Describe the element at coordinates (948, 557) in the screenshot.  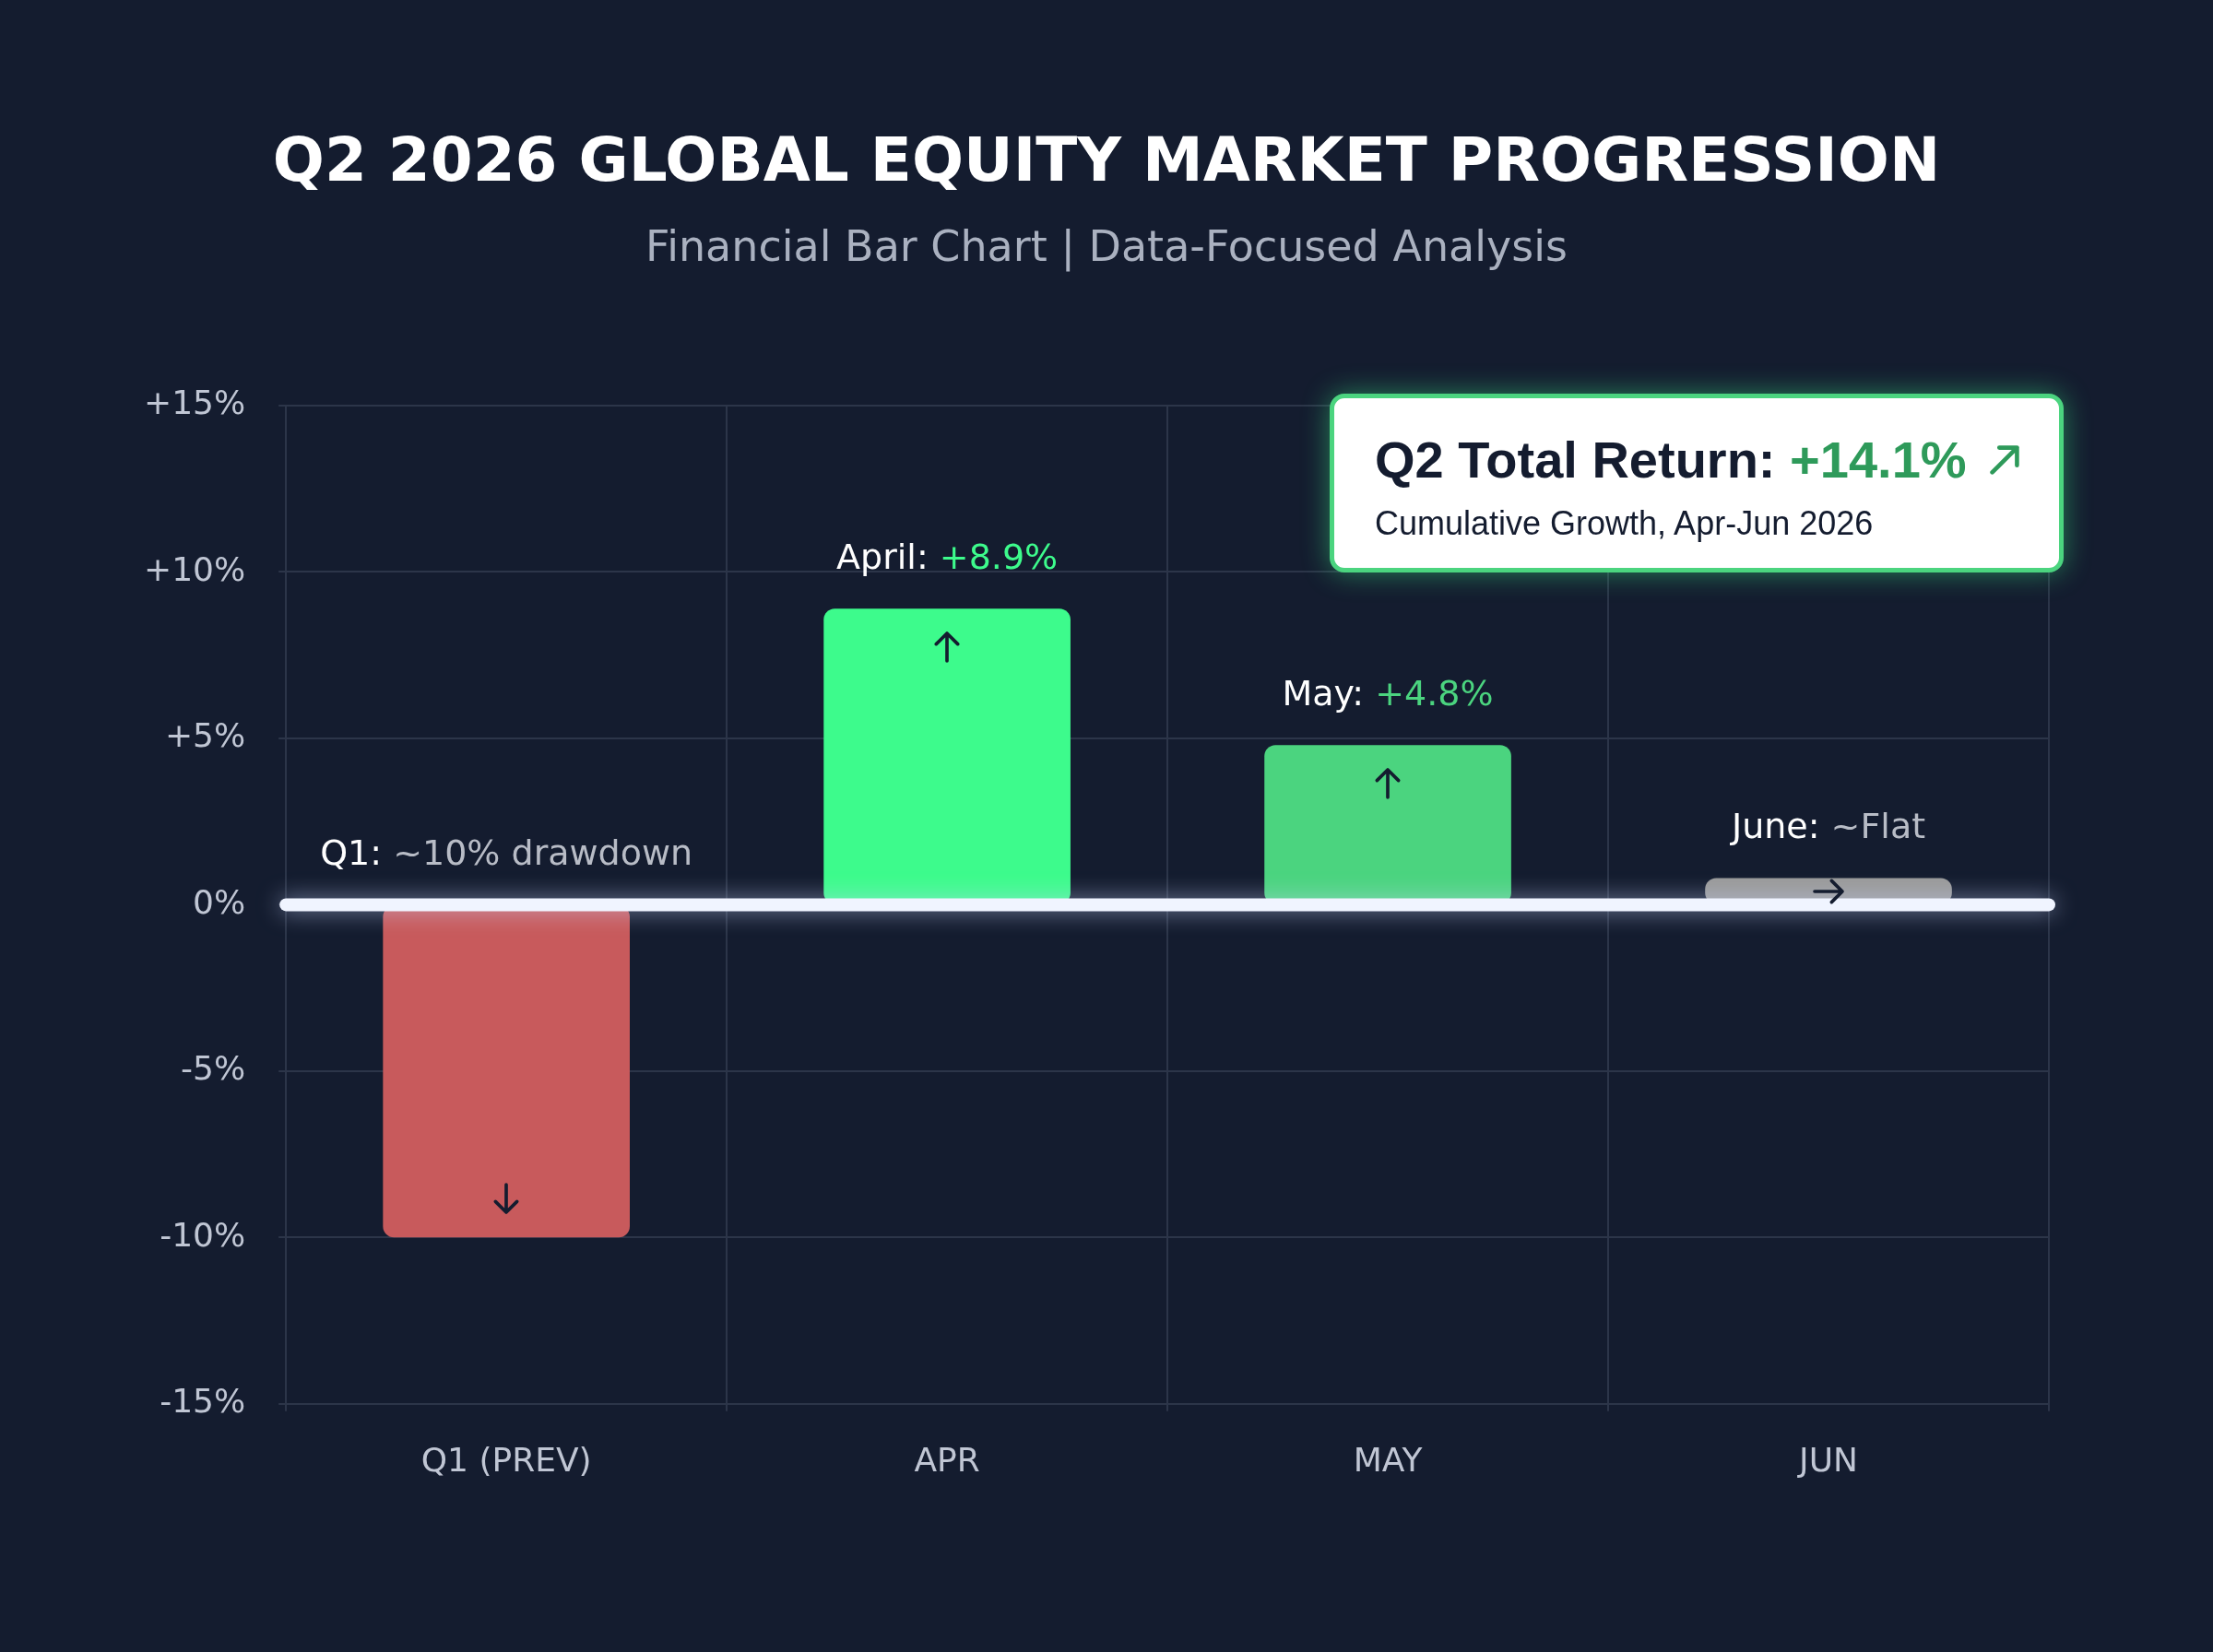
I see `annotation: April: +8.9%` at that location.